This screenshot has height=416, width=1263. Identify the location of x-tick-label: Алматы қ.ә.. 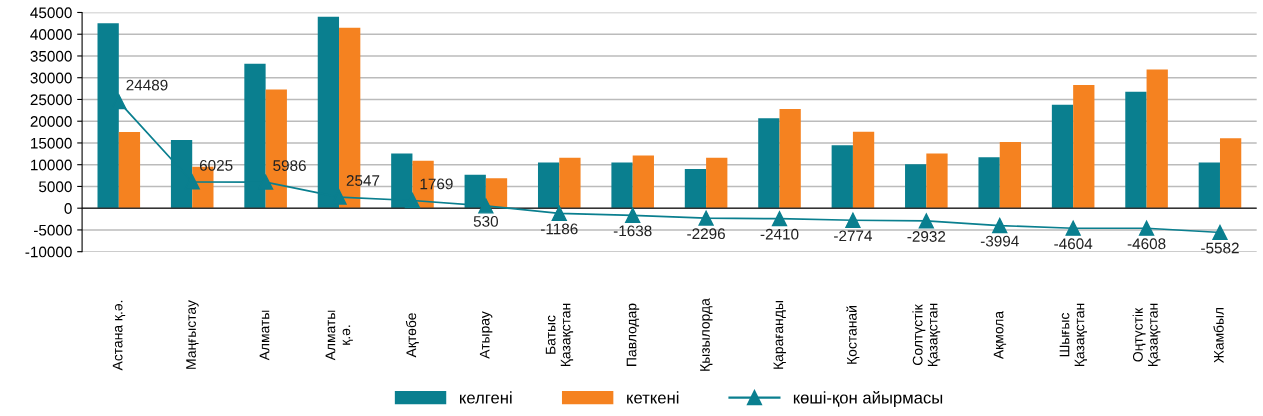
(339, 335).